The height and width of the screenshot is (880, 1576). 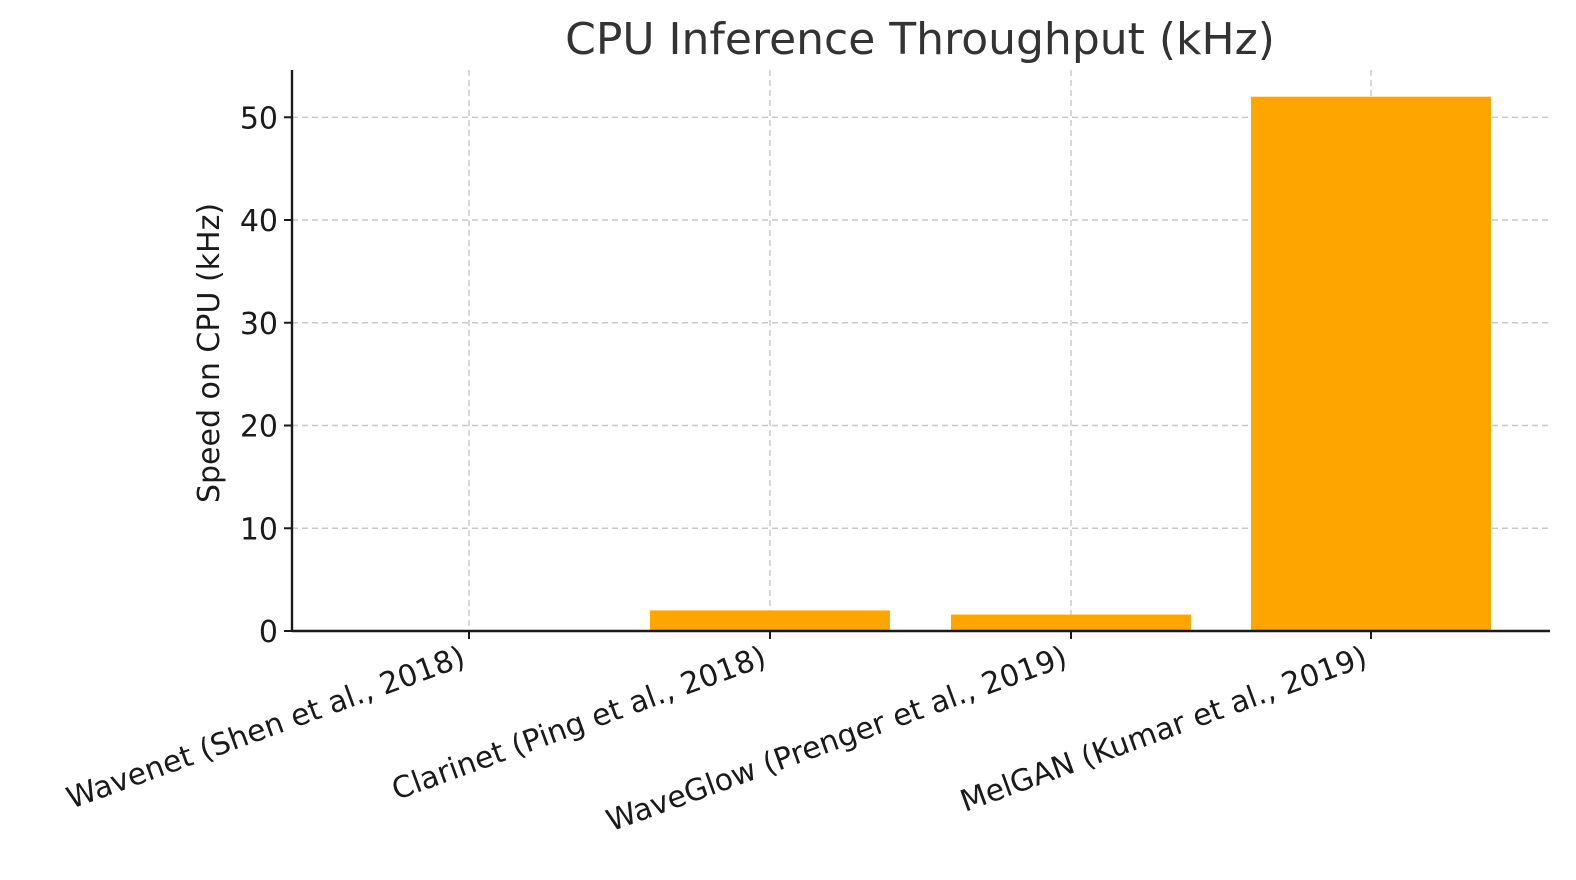 I want to click on y-tick-label-2: 20, so click(x=259, y=427).